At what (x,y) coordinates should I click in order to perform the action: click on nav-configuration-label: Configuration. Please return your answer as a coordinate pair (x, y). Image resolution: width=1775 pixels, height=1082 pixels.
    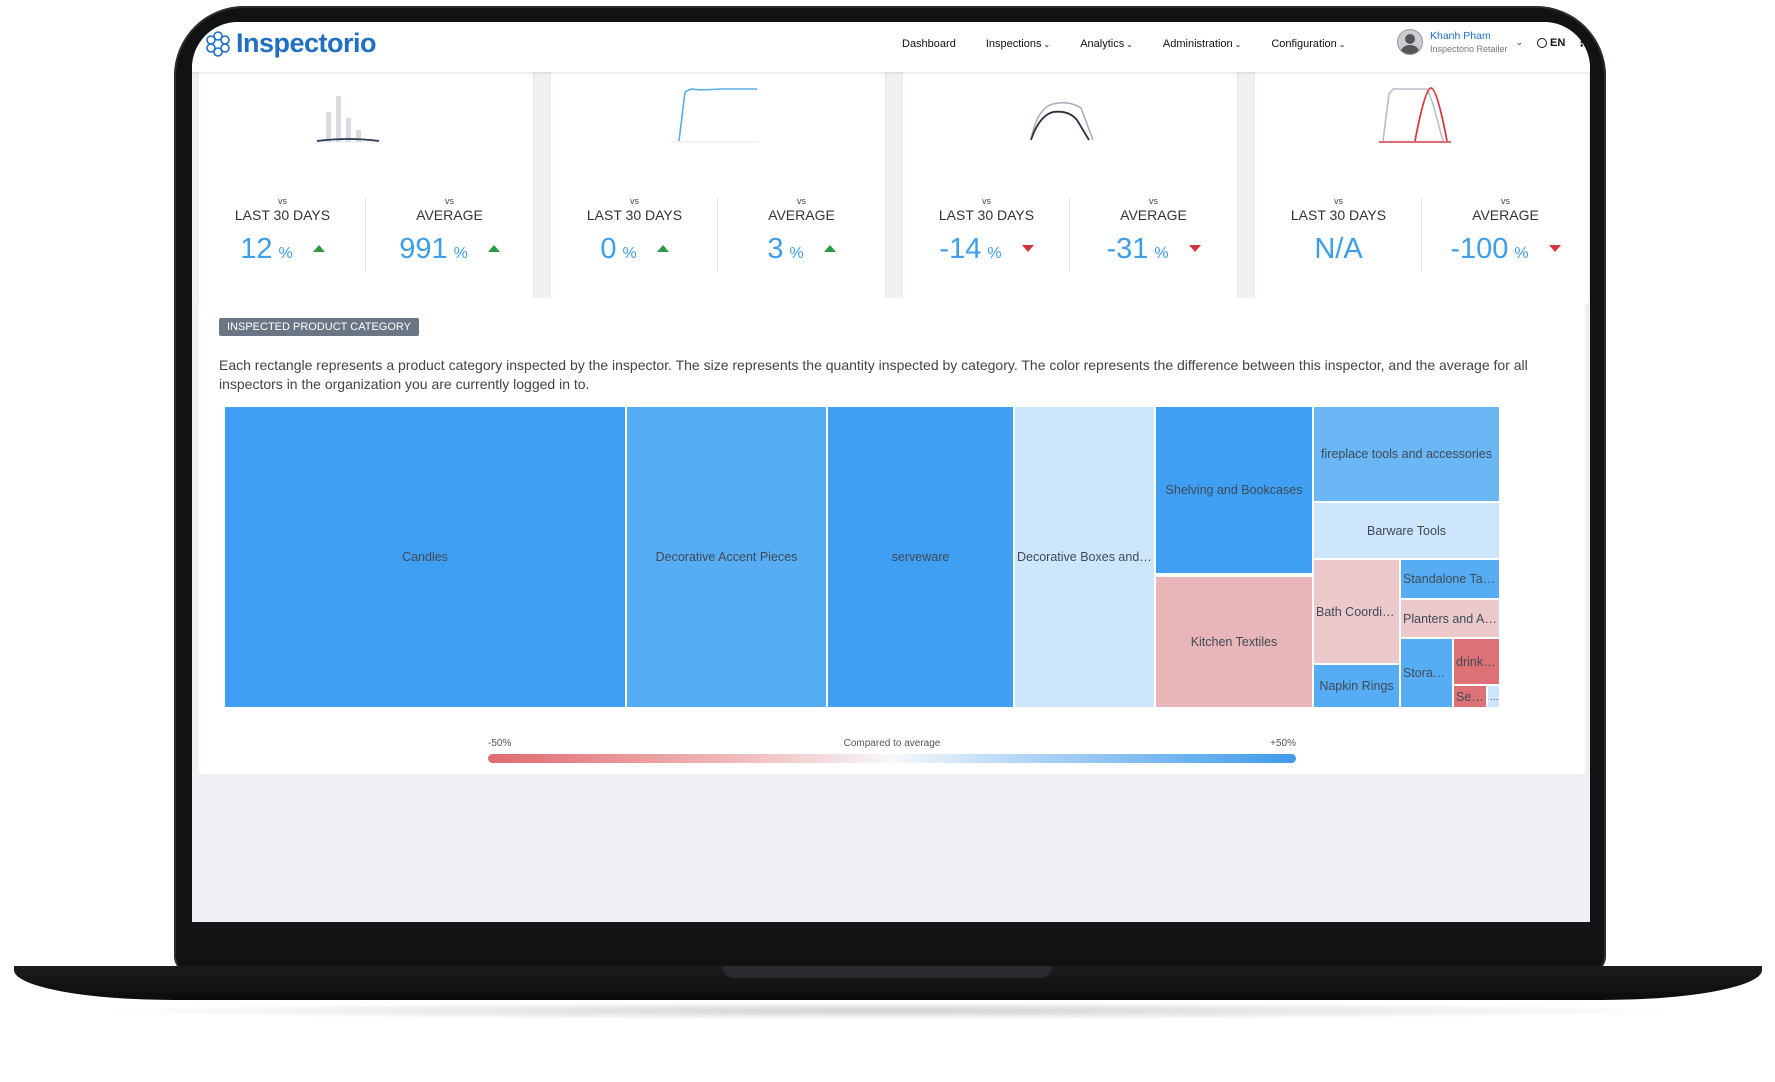
    Looking at the image, I should click on (1304, 44).